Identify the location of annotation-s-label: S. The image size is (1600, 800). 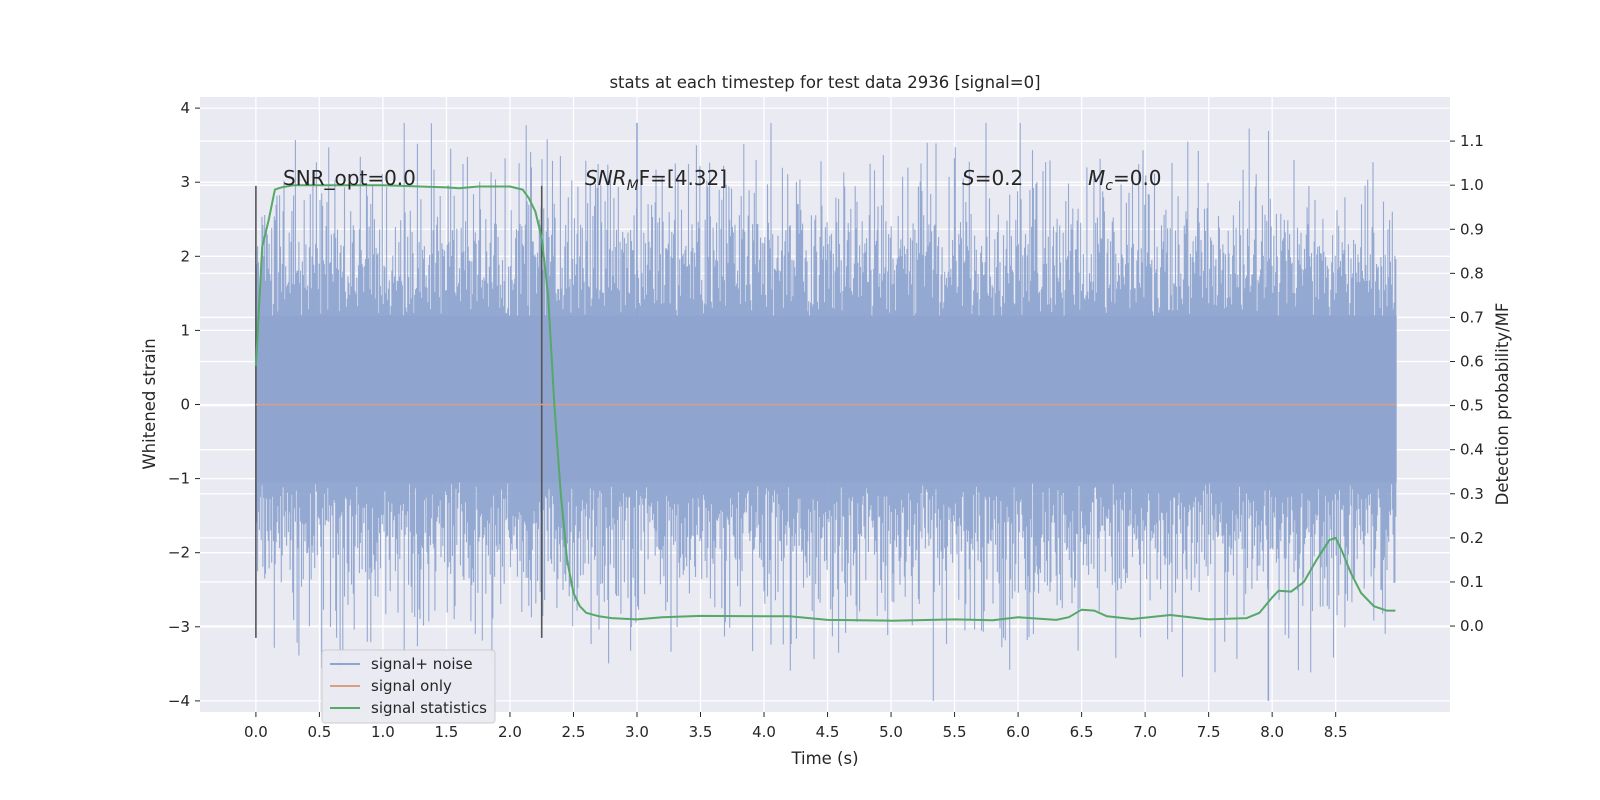
(968, 178).